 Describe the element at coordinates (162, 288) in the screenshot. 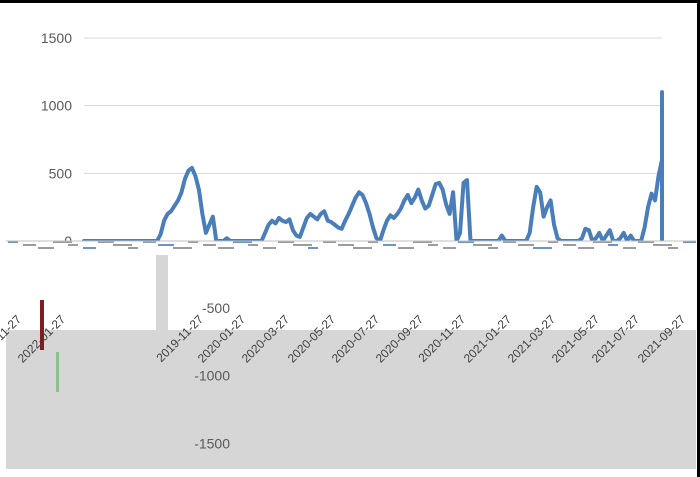

I see `lower-panel-left-gap` at that location.